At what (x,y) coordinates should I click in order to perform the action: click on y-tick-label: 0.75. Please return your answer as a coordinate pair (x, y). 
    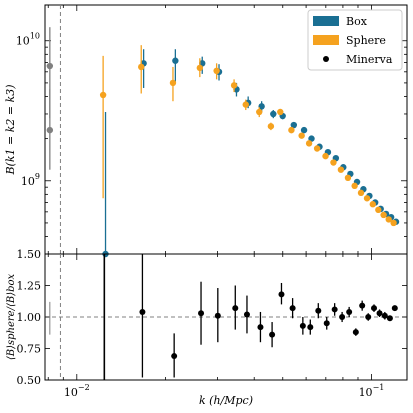
    Looking at the image, I should click on (29, 349).